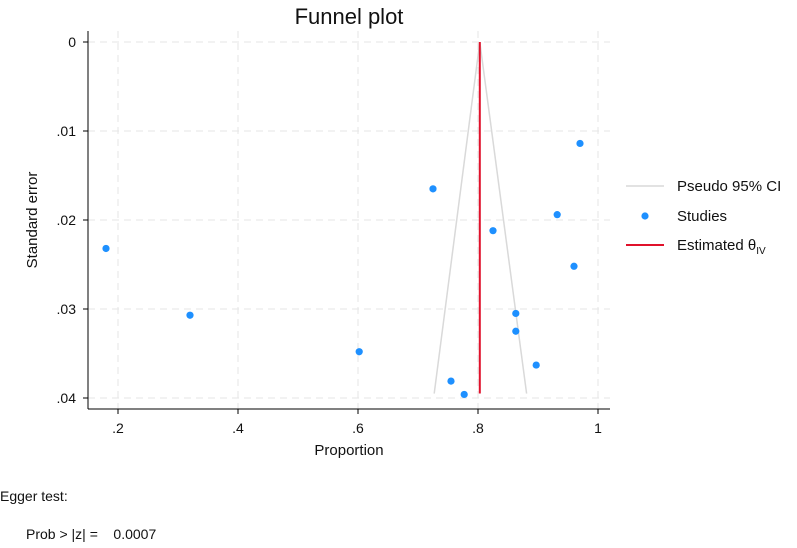  Describe the element at coordinates (348, 450) in the screenshot. I see `x-axis-label: Proportion` at that location.